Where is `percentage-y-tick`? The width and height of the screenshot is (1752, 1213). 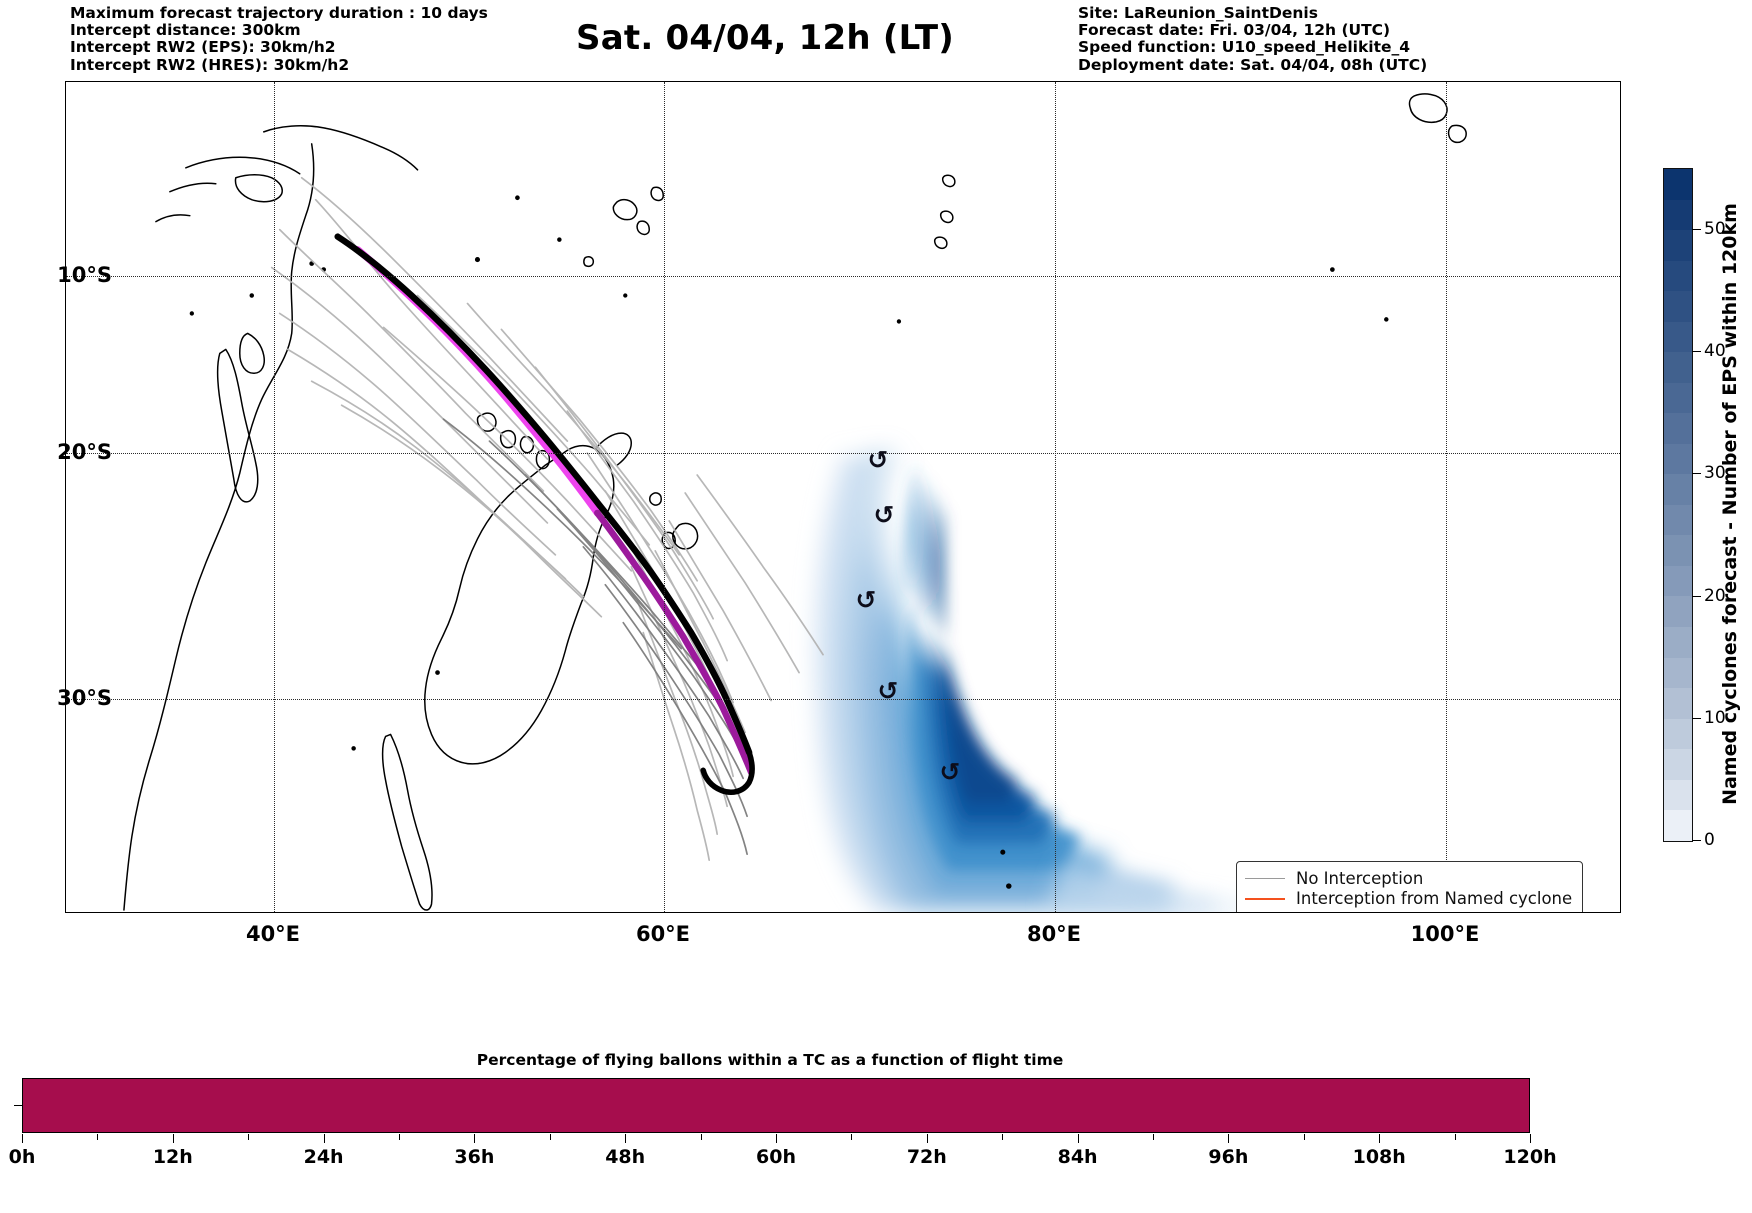 percentage-y-tick is located at coordinates (18, 1105).